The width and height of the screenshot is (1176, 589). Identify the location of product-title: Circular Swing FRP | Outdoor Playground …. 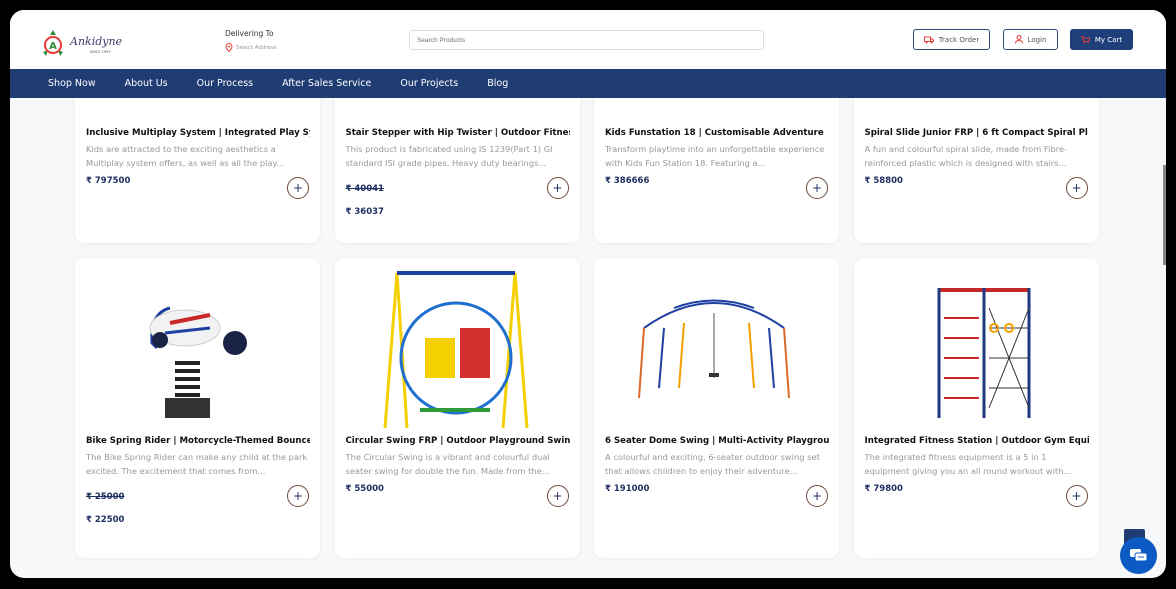
(457, 441).